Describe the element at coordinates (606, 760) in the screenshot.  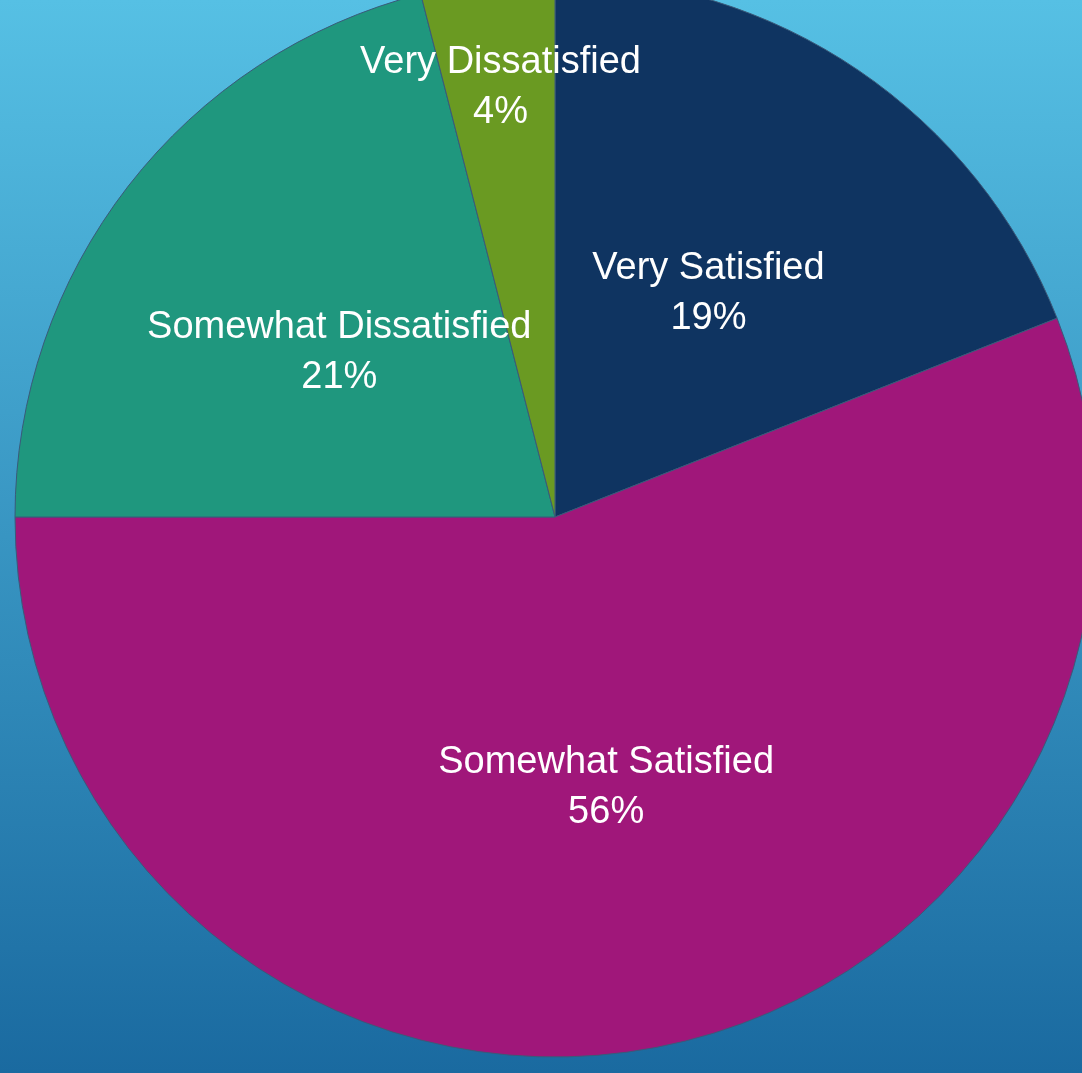
I see `slice-label: Somewhat Satisfied` at that location.